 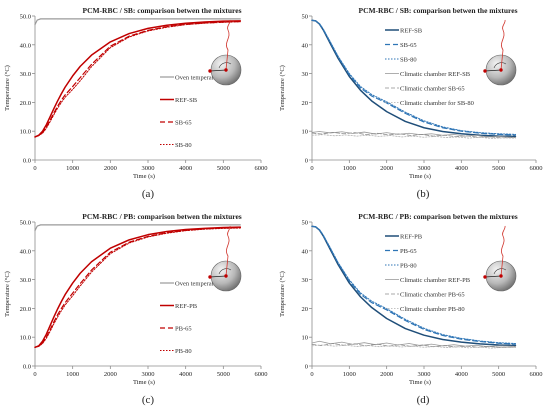 I want to click on series-line-oven-temperature, so click(x=137, y=22).